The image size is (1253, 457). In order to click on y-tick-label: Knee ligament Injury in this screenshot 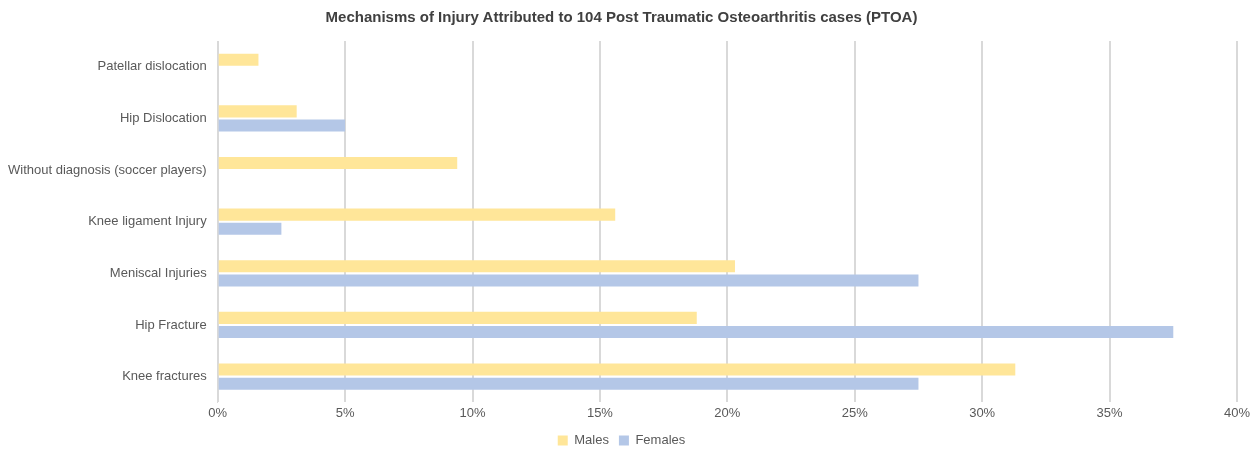, I will do `click(148, 221)`.